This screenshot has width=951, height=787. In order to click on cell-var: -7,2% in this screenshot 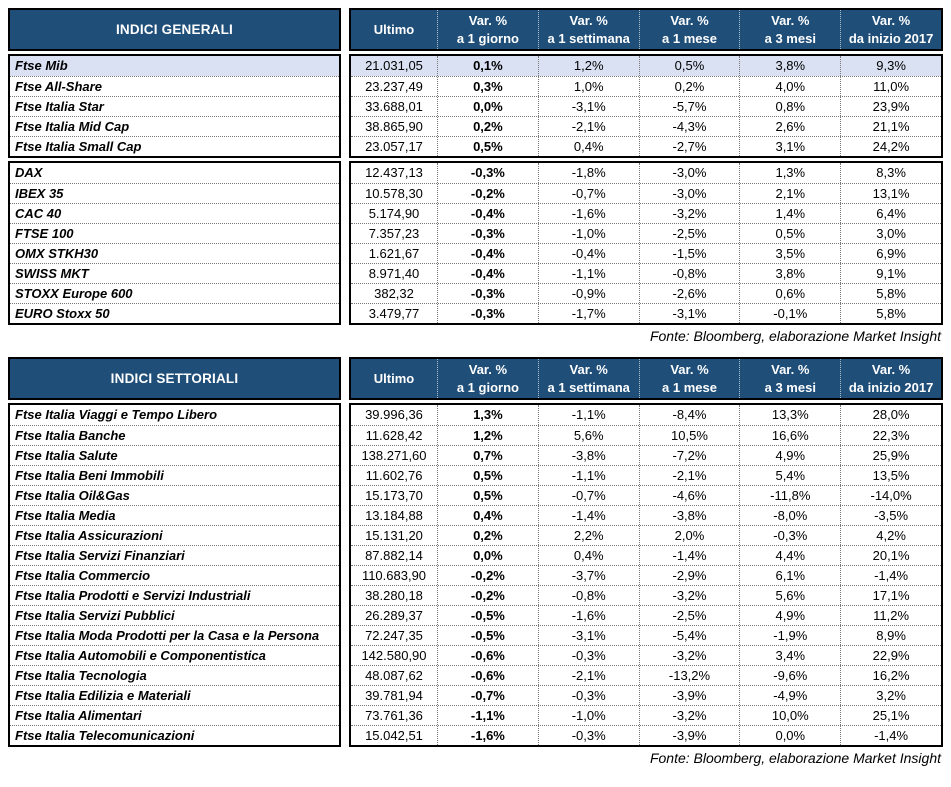, I will do `click(689, 455)`.